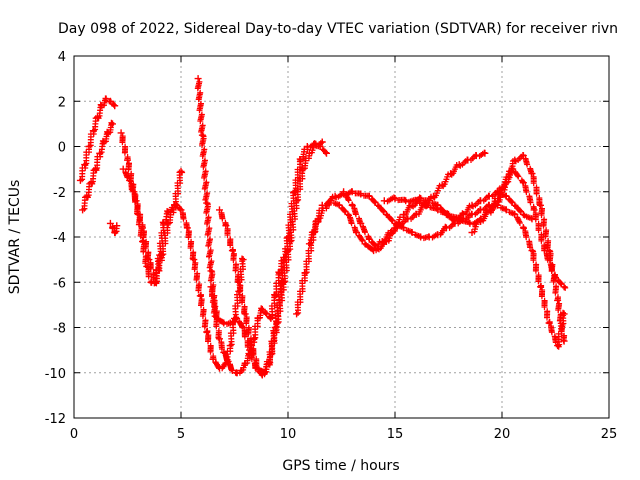 The image size is (640, 480). Describe the element at coordinates (62, 148) in the screenshot. I see `y-tick-label: 0` at that location.